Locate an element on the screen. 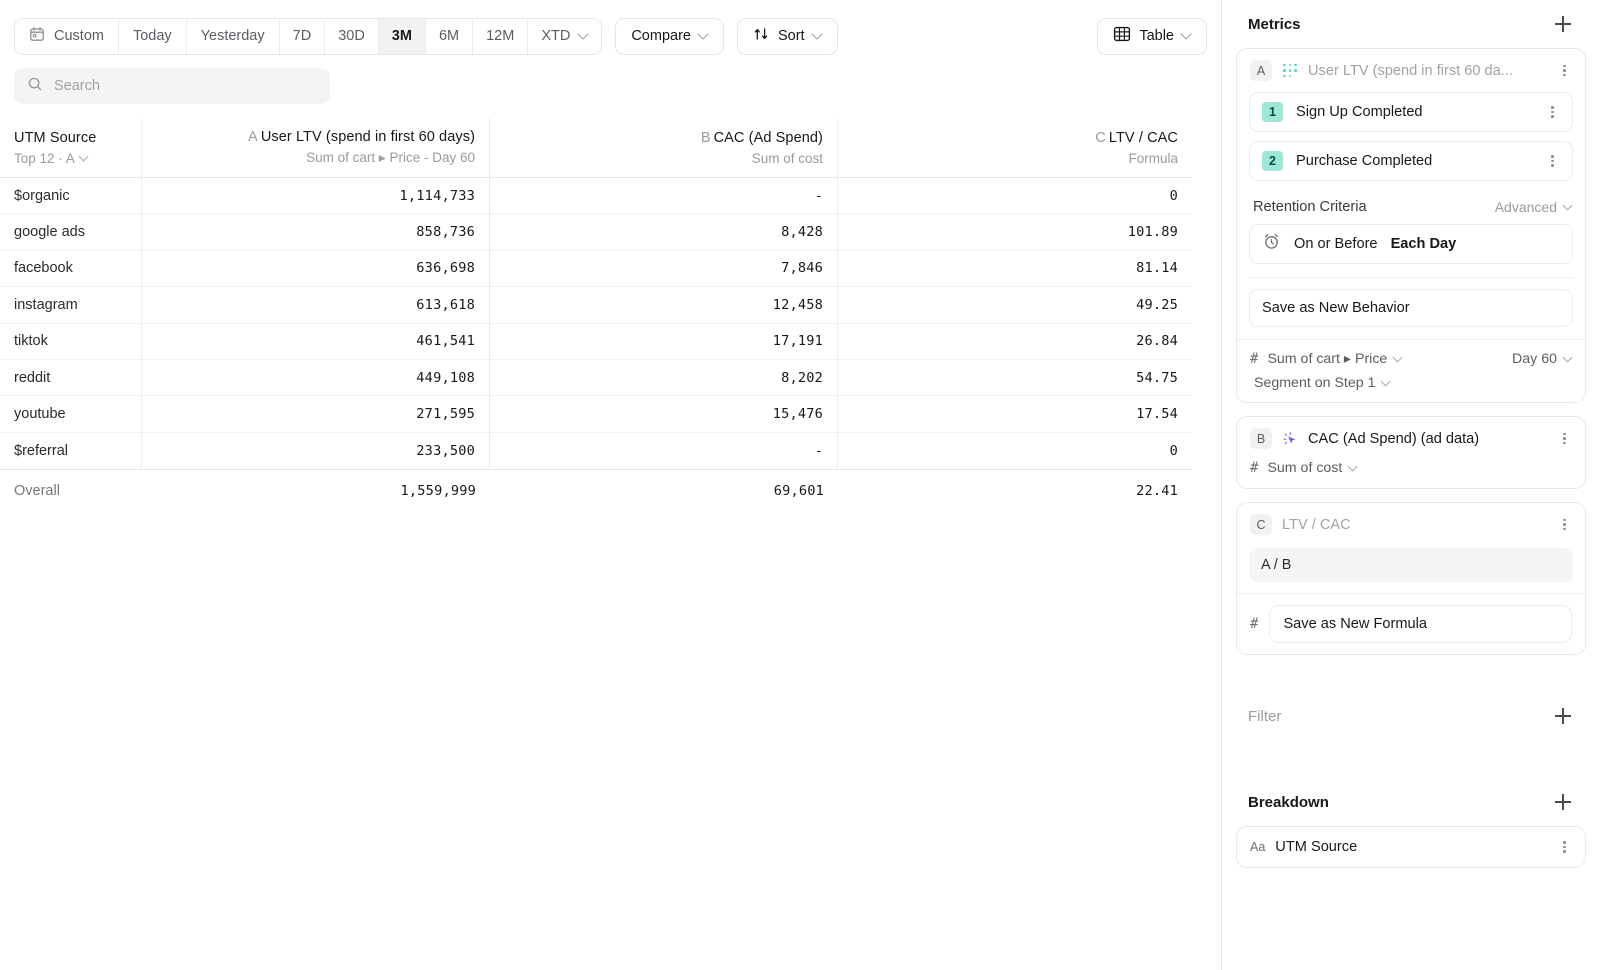  retention-mode-dropdown: Advanced is located at coordinates (1533, 207).